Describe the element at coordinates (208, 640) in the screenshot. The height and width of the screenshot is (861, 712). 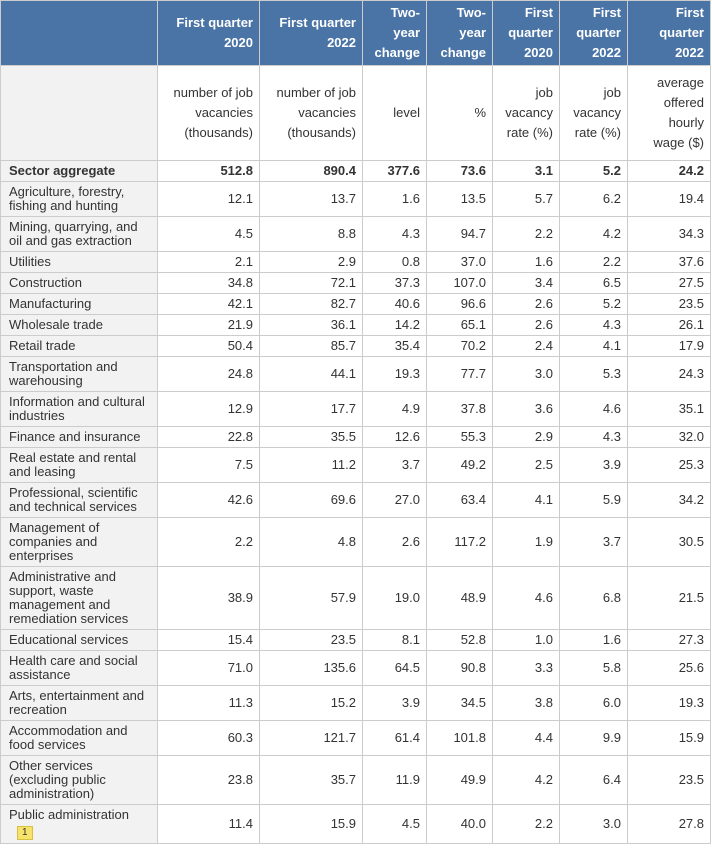
I see `value-cell: 15.4` at that location.